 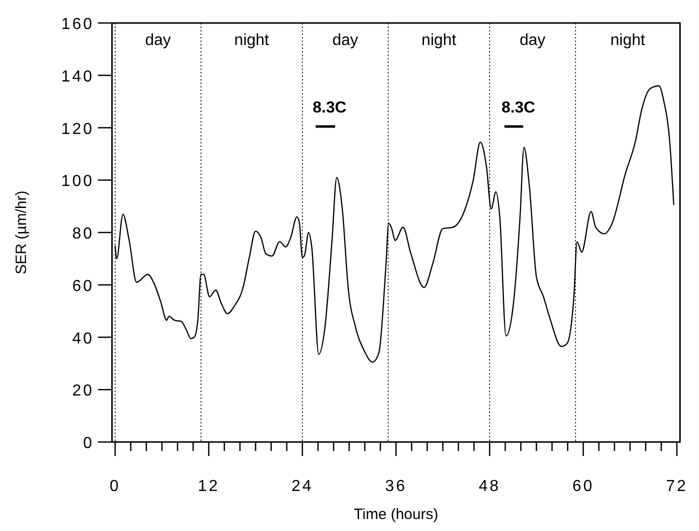 I want to click on x-tick-label: 72, so click(x=677, y=486).